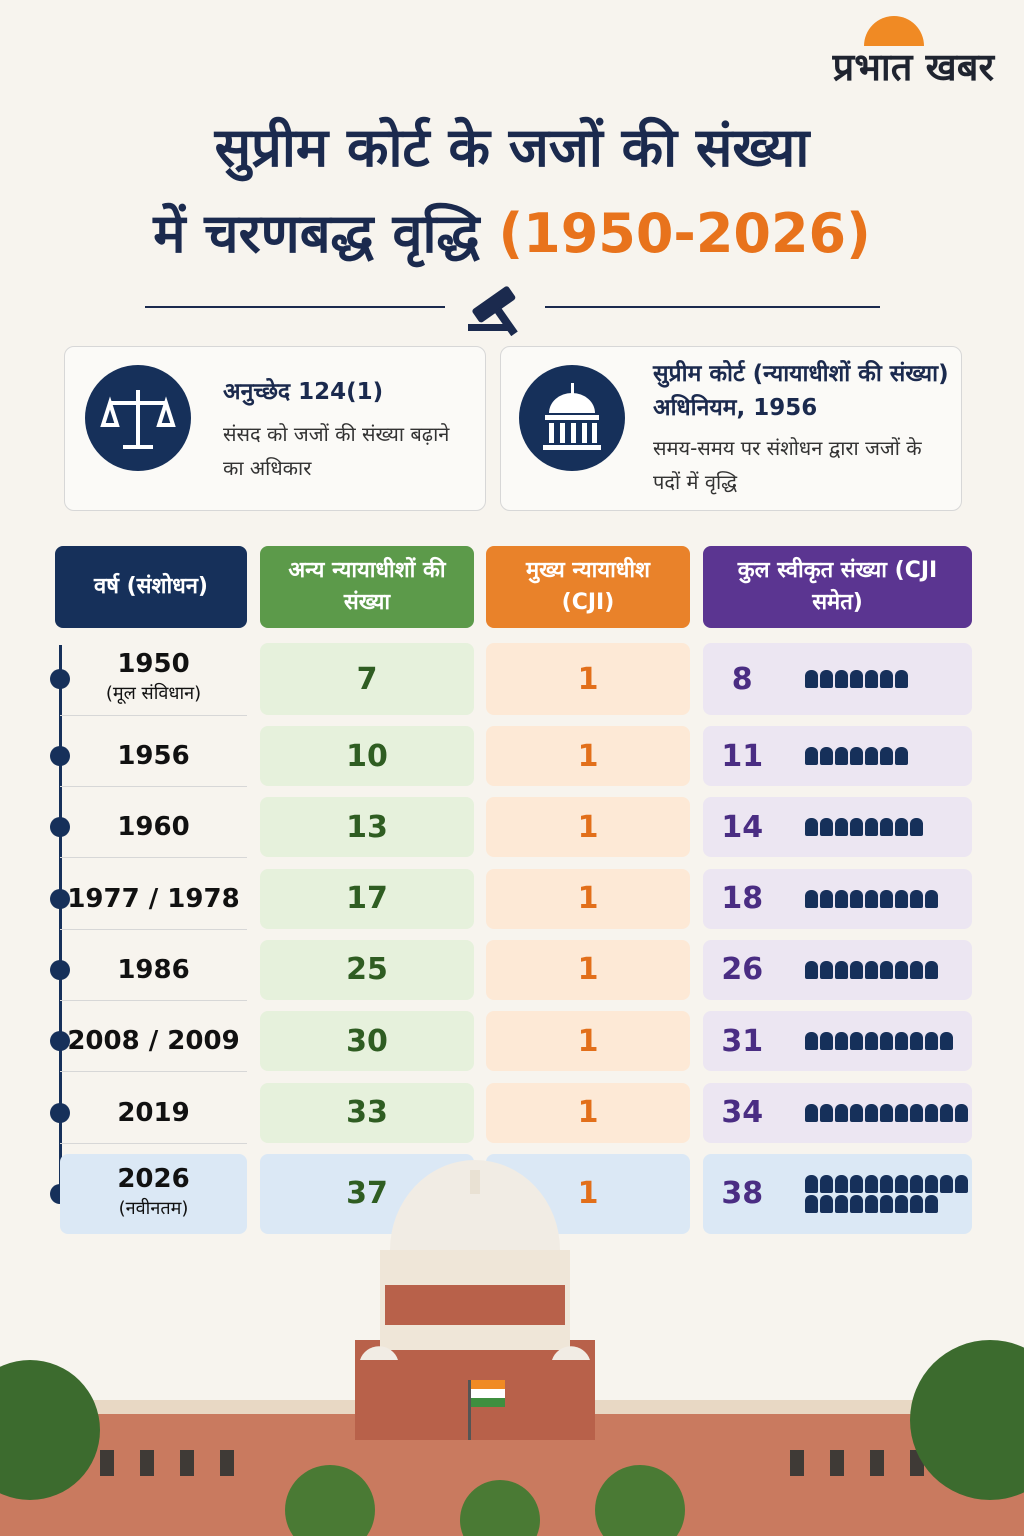 Image resolution: width=1024 pixels, height=1536 pixels. I want to click on title-line2: में चरणबद्ध वृद्धि (1950-2026), so click(512, 231).